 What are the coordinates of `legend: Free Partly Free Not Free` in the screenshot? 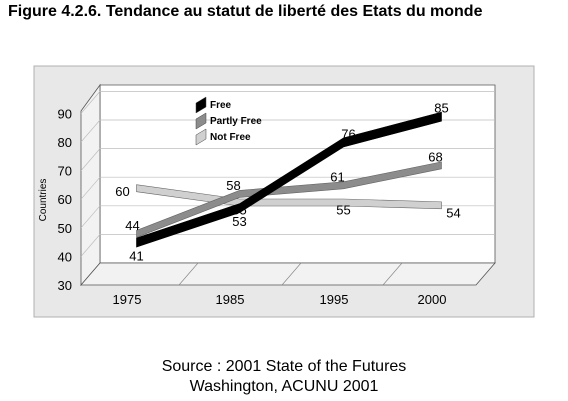 It's located at (228, 121).